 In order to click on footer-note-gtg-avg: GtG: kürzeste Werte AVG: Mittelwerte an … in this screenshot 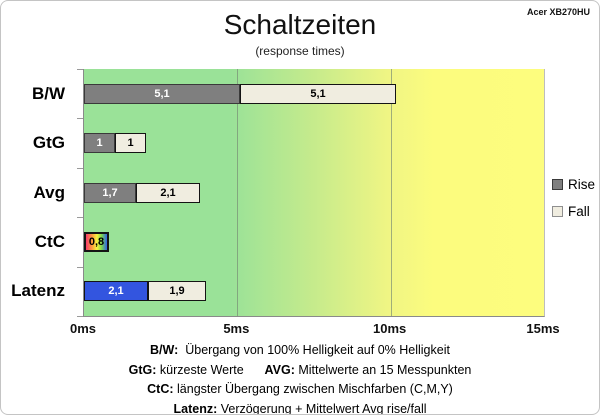, I will do `click(300, 369)`.